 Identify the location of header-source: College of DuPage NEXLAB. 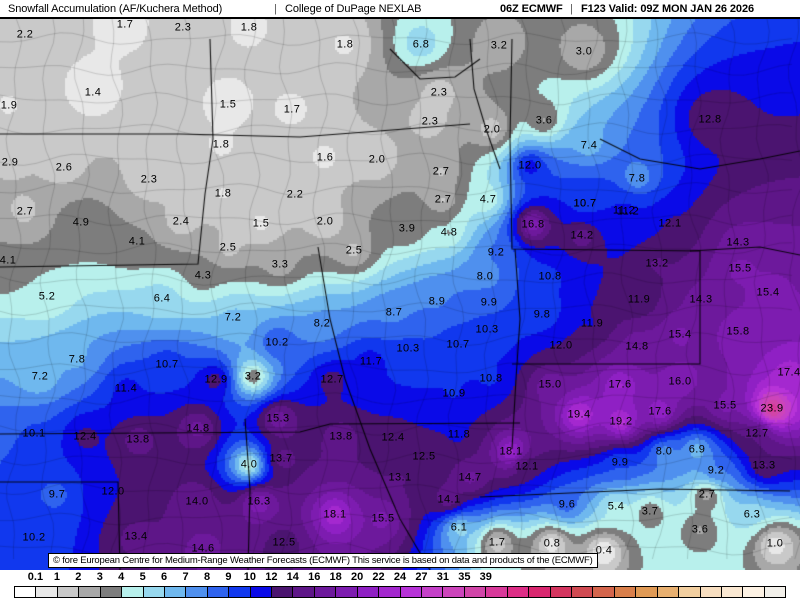
(353, 9).